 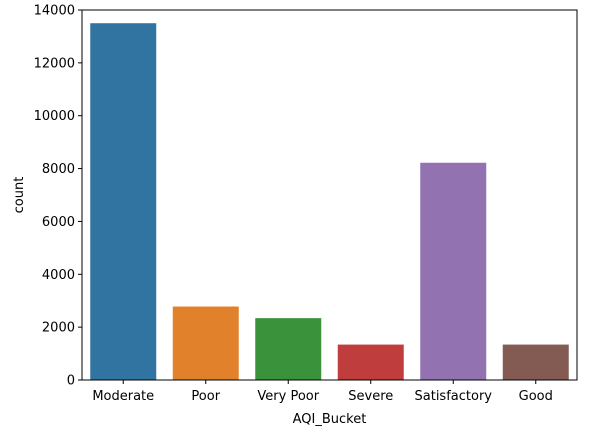 What do you see at coordinates (54, 11) in the screenshot?
I see `y-tick-label: 14000` at bounding box center [54, 11].